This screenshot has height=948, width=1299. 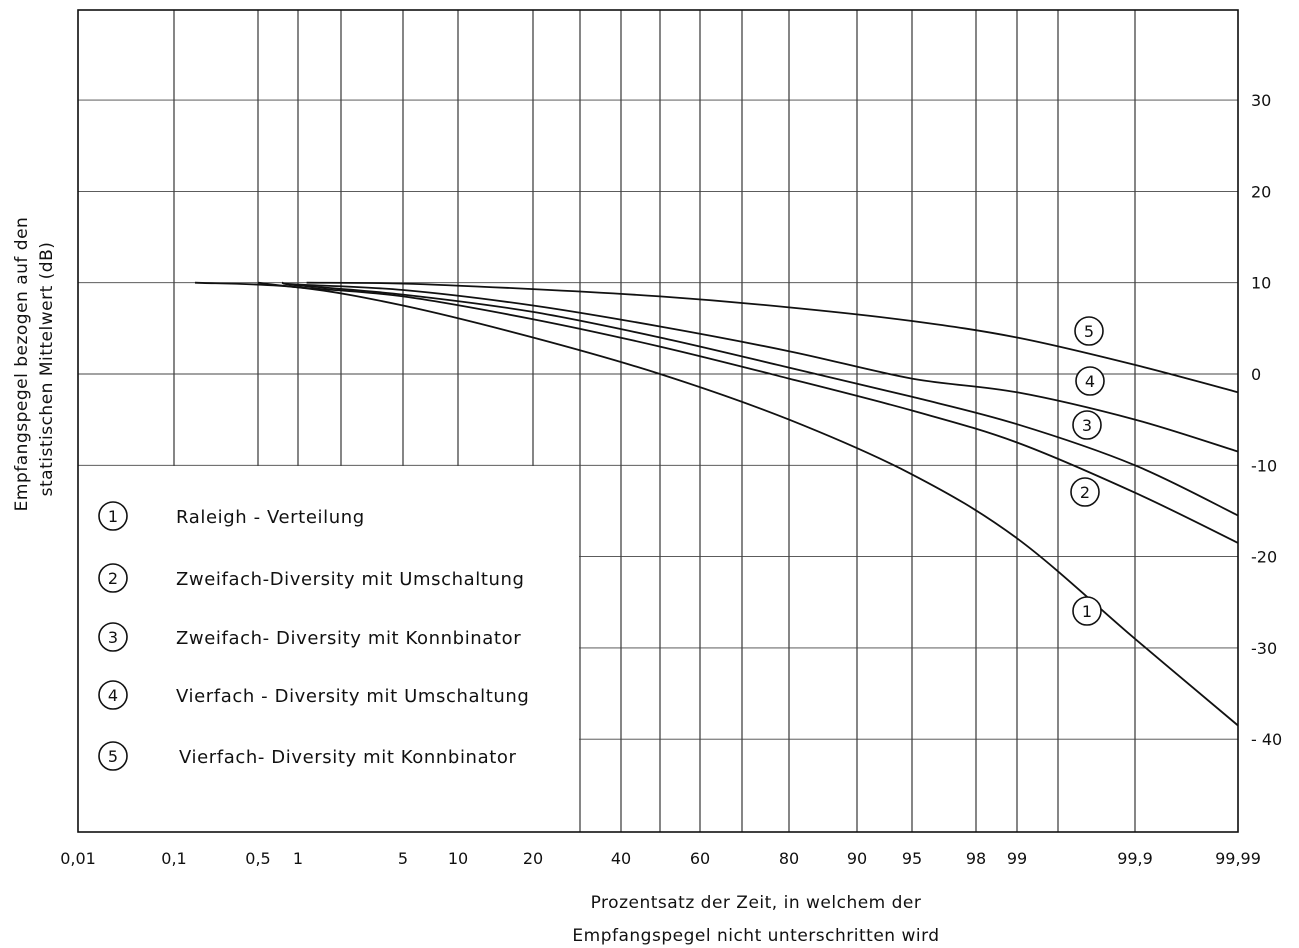 What do you see at coordinates (1087, 471) in the screenshot?
I see `curve-labels: 1 2 3 4 5` at bounding box center [1087, 471].